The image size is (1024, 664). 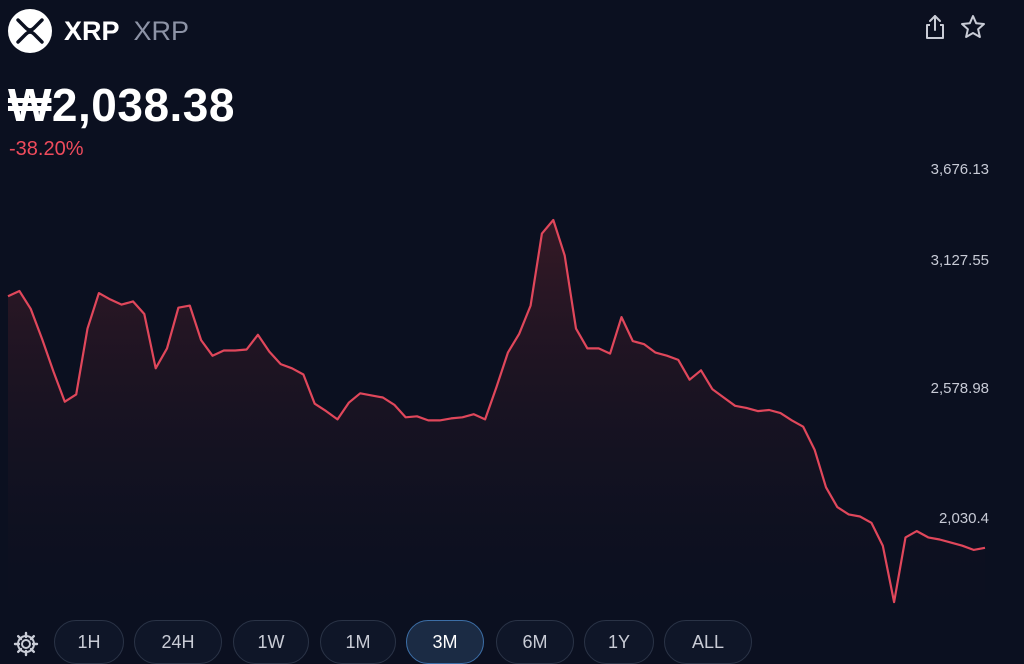 I want to click on range-button-24h: 24H, so click(x=178, y=642).